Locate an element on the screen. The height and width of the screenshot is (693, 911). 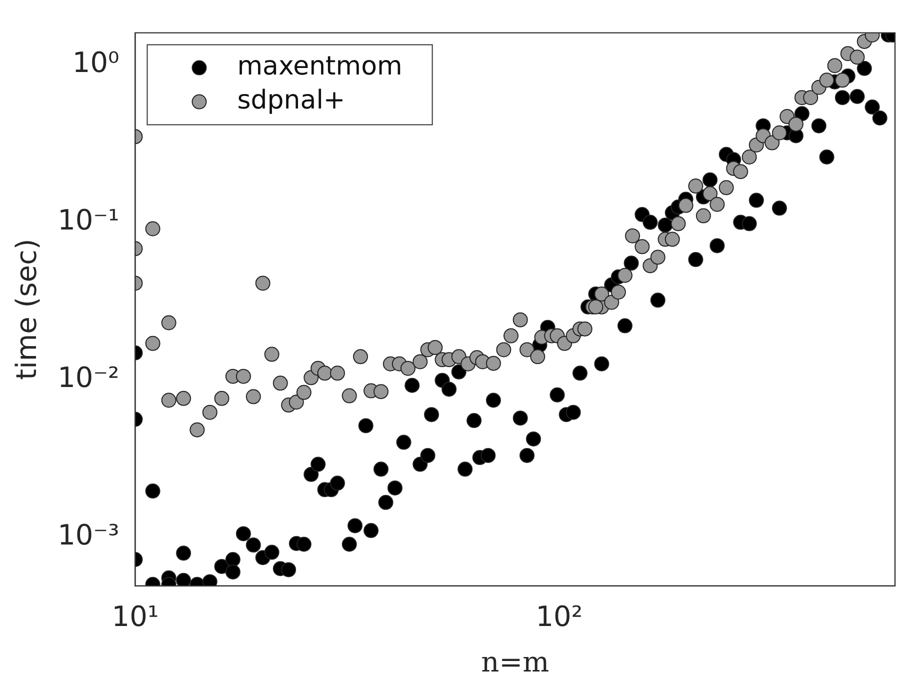
y-tick-label: 10⁻³ is located at coordinates (89, 535).